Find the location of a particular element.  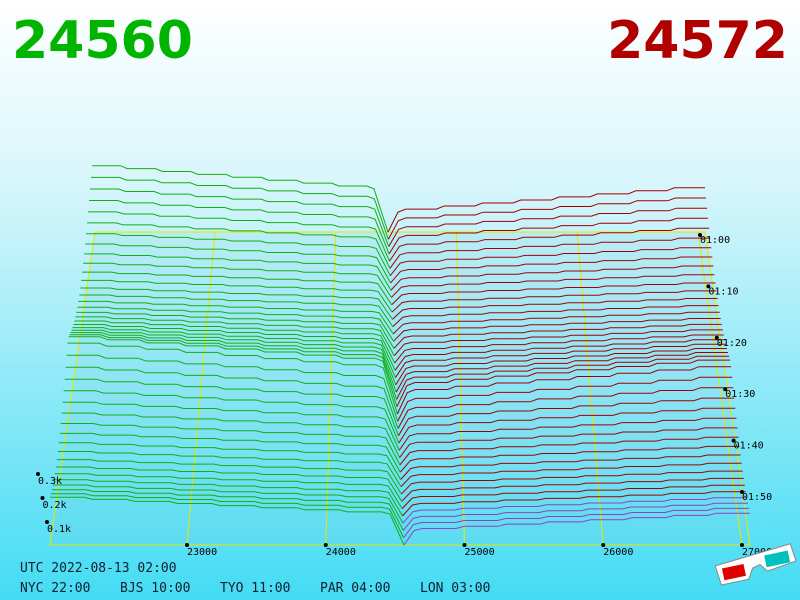

zone-time: PAR 04:00 is located at coordinates (355, 588).